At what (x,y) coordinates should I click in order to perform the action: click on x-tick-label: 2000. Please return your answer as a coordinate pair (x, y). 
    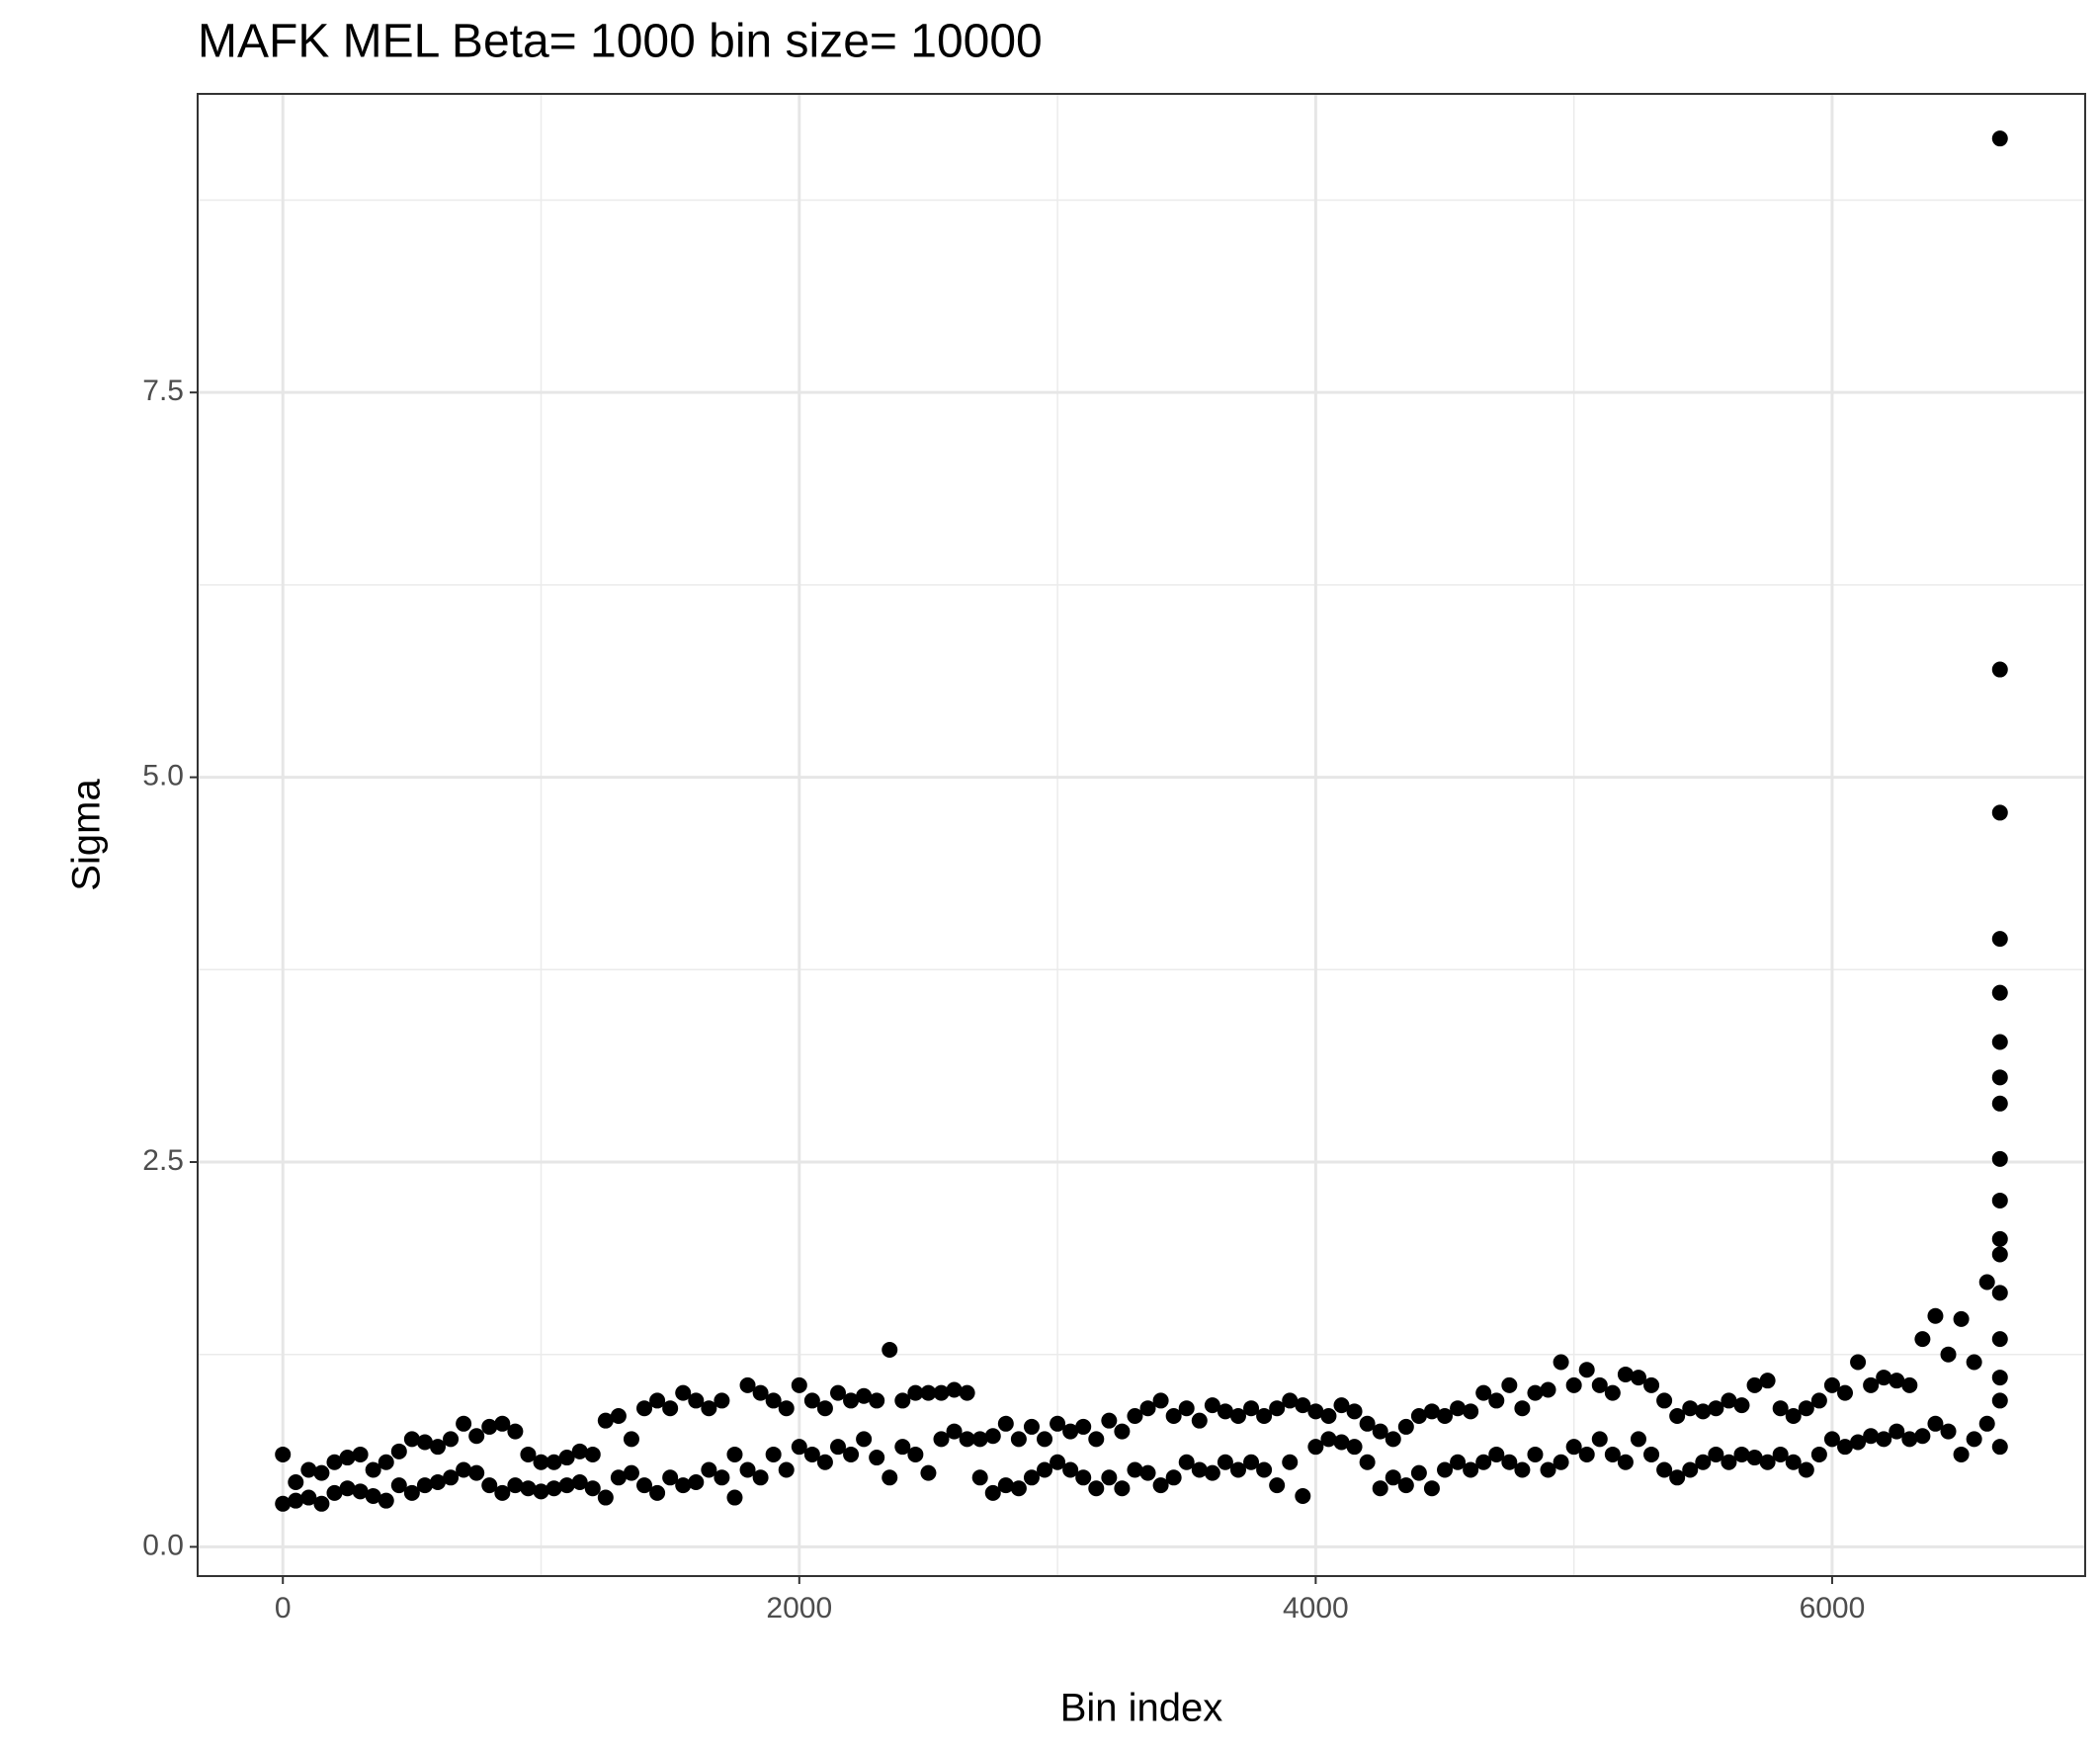
    Looking at the image, I should click on (799, 1608).